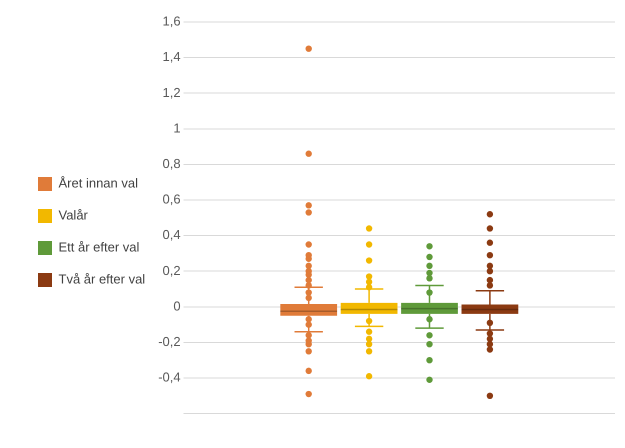  Describe the element at coordinates (171, 234) in the screenshot. I see `y-tick-label: 0,4` at that location.